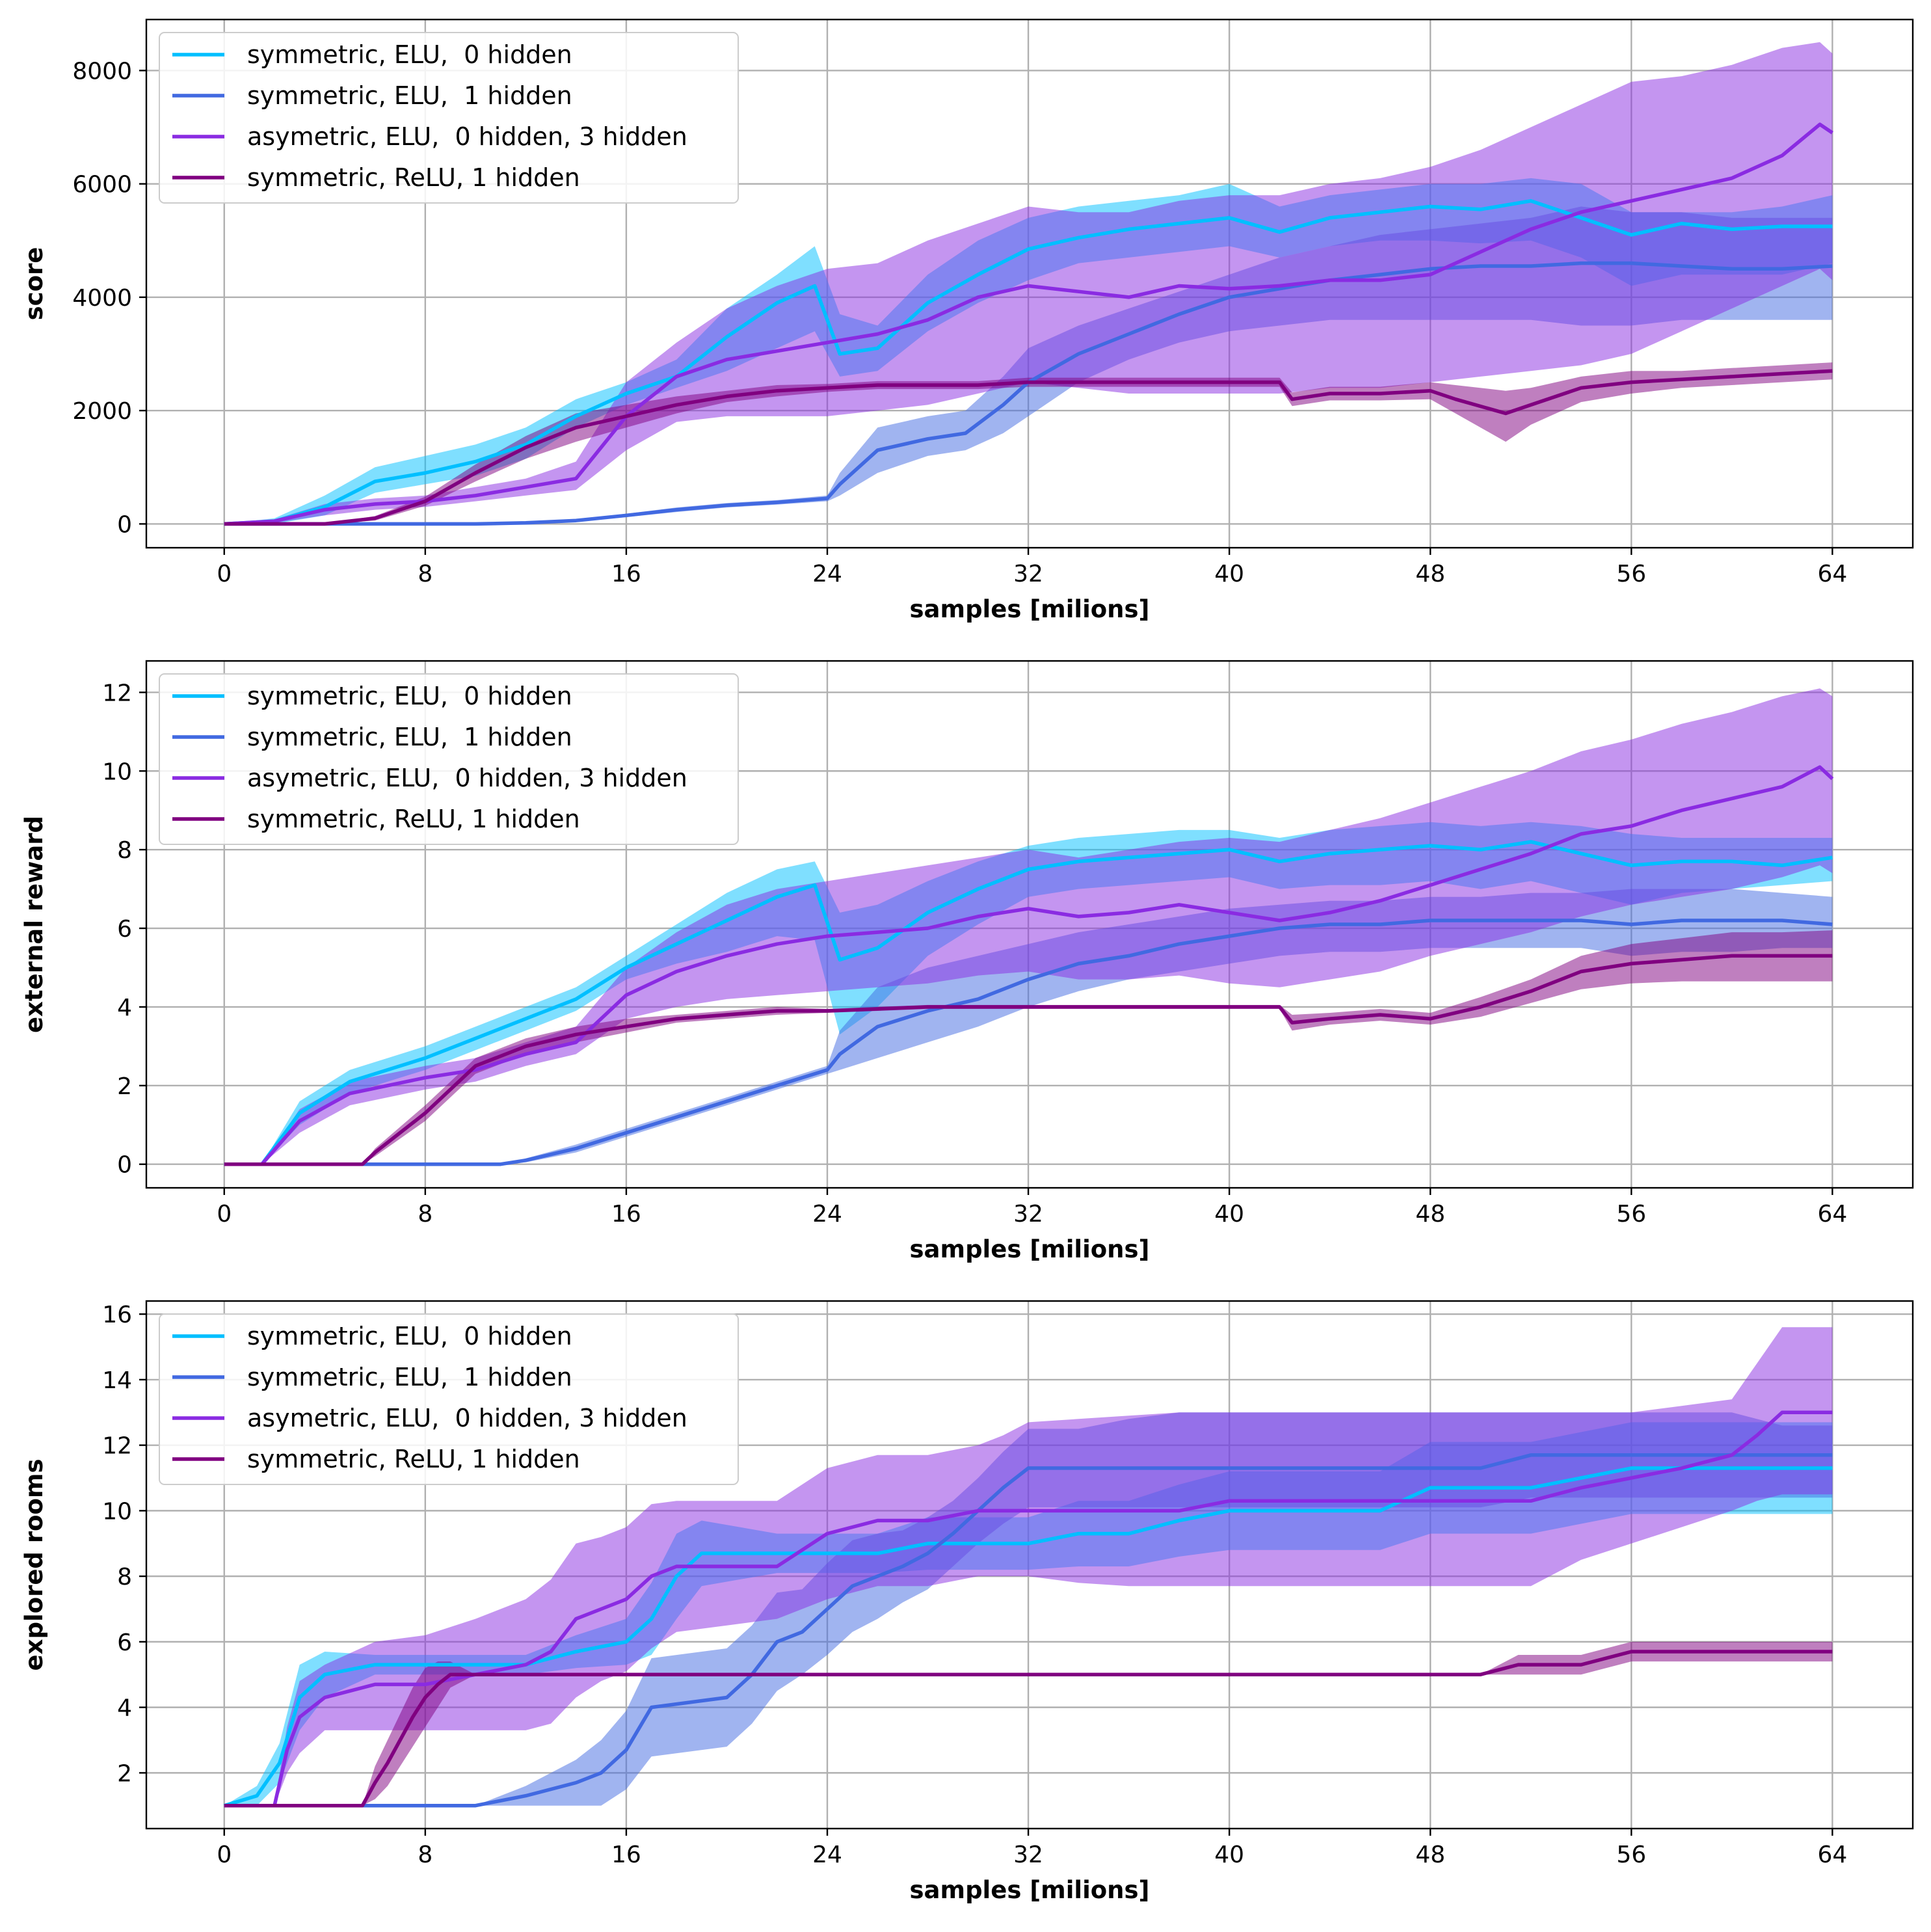  What do you see at coordinates (102, 185) in the screenshot?
I see `y-tick-label: 6000` at bounding box center [102, 185].